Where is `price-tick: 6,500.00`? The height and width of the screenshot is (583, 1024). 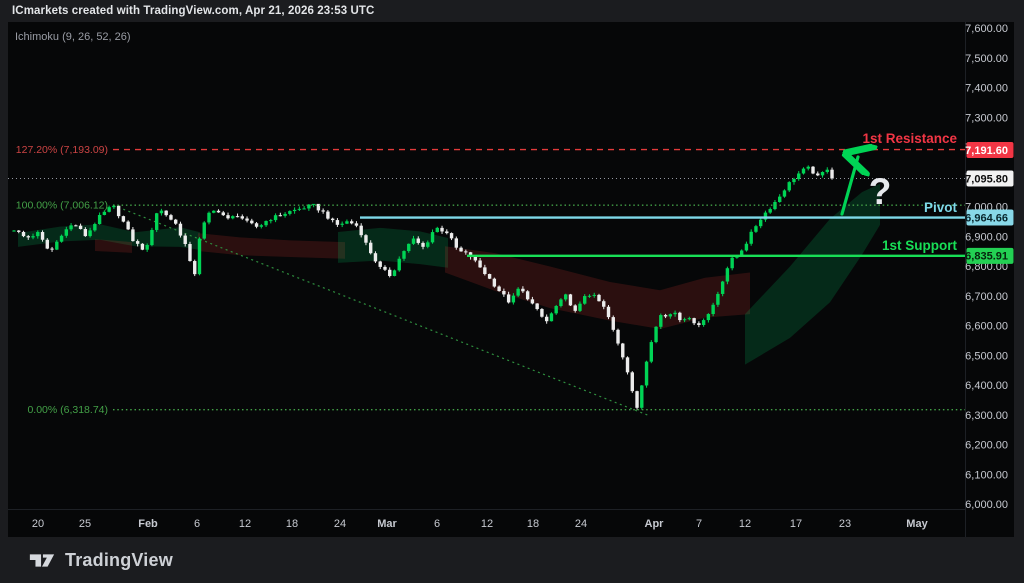
price-tick: 6,500.00 is located at coordinates (986, 356).